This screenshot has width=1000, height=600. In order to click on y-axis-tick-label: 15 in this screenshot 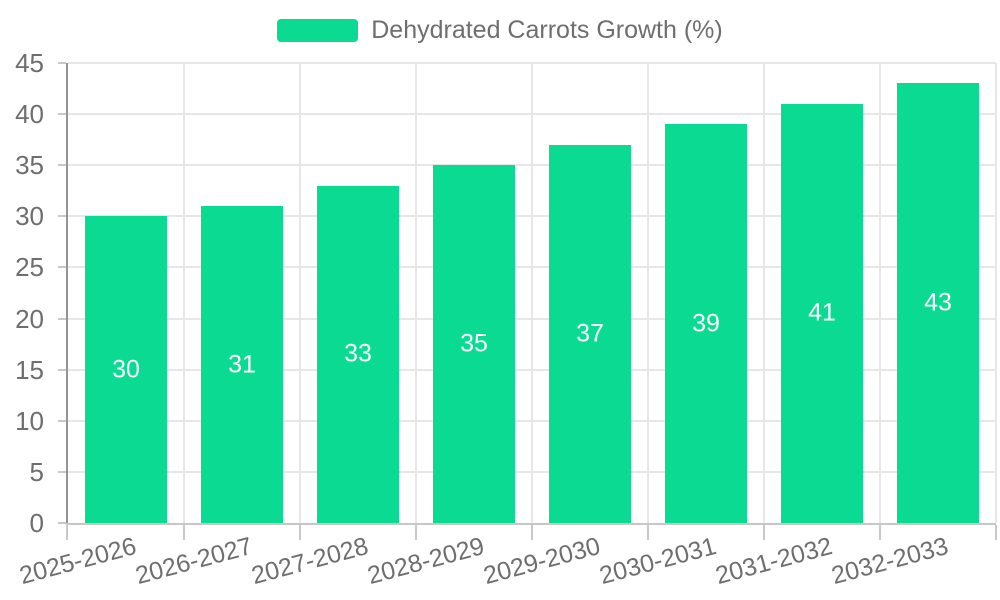, I will do `click(29, 369)`.